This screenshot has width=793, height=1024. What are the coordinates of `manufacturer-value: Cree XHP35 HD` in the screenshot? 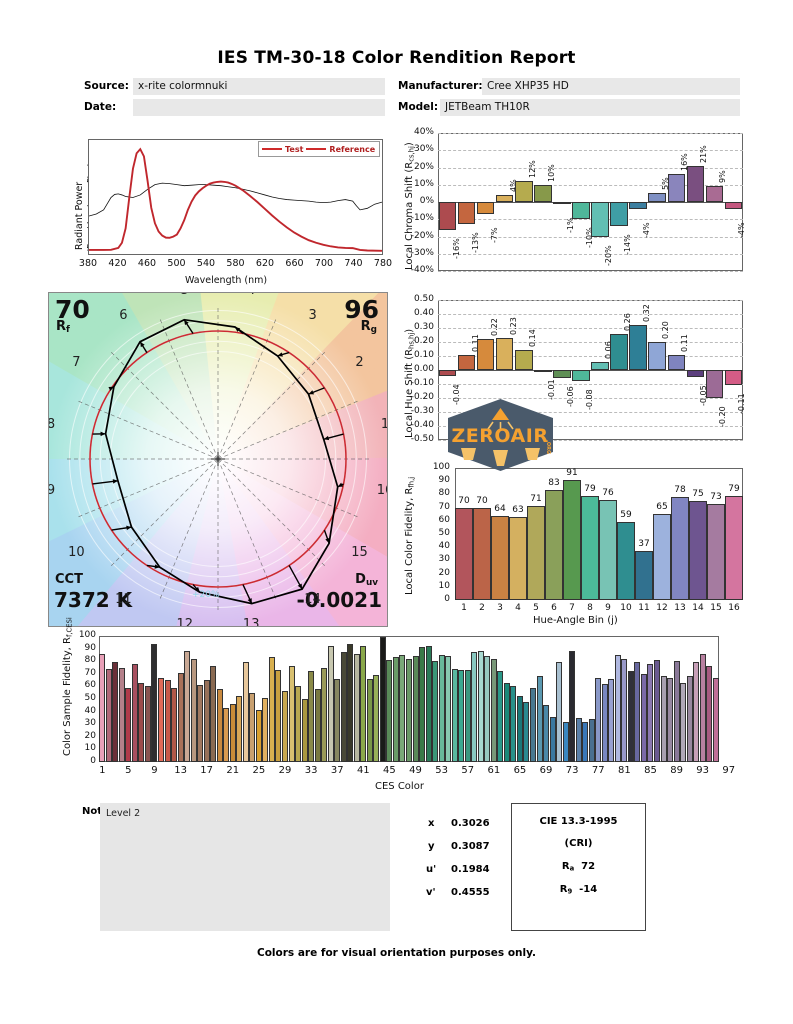 It's located at (611, 86).